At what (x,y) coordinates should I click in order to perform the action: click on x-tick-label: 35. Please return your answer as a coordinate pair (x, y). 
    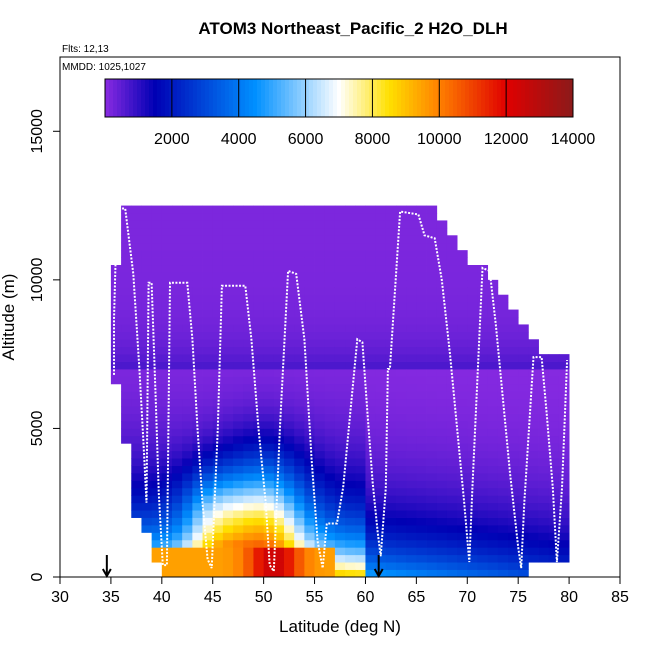
    Looking at the image, I should click on (111, 597).